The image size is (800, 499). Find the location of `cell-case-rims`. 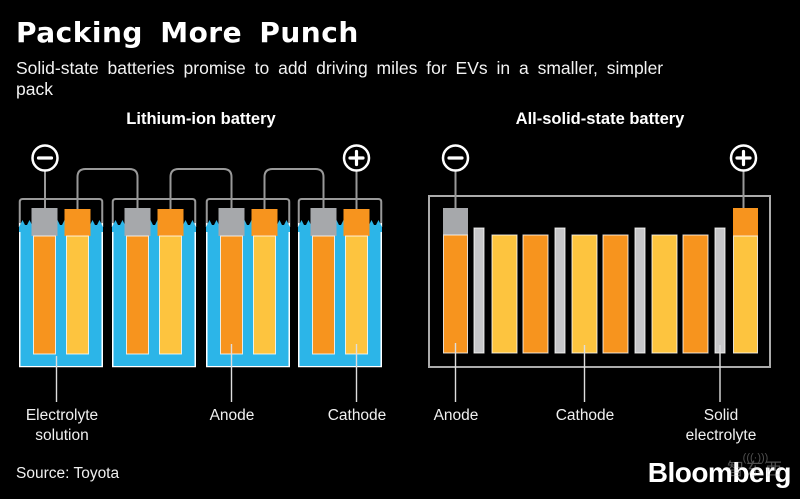

cell-case-rims is located at coordinates (200, 212).